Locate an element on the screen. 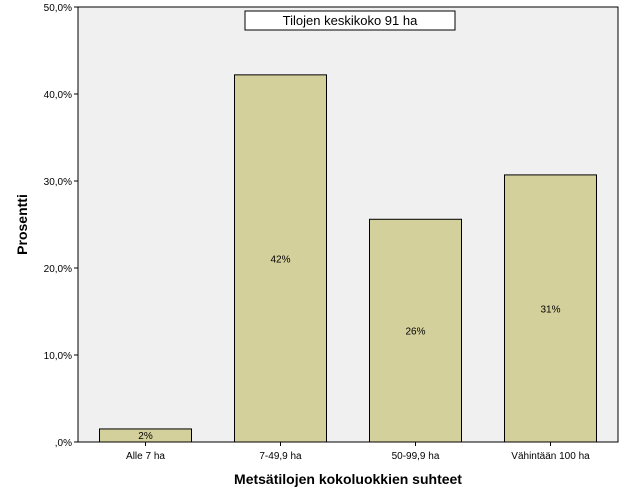 Image resolution: width=626 pixels, height=501 pixels. x-tick-label: Vähintään 100 ha is located at coordinates (550, 456).